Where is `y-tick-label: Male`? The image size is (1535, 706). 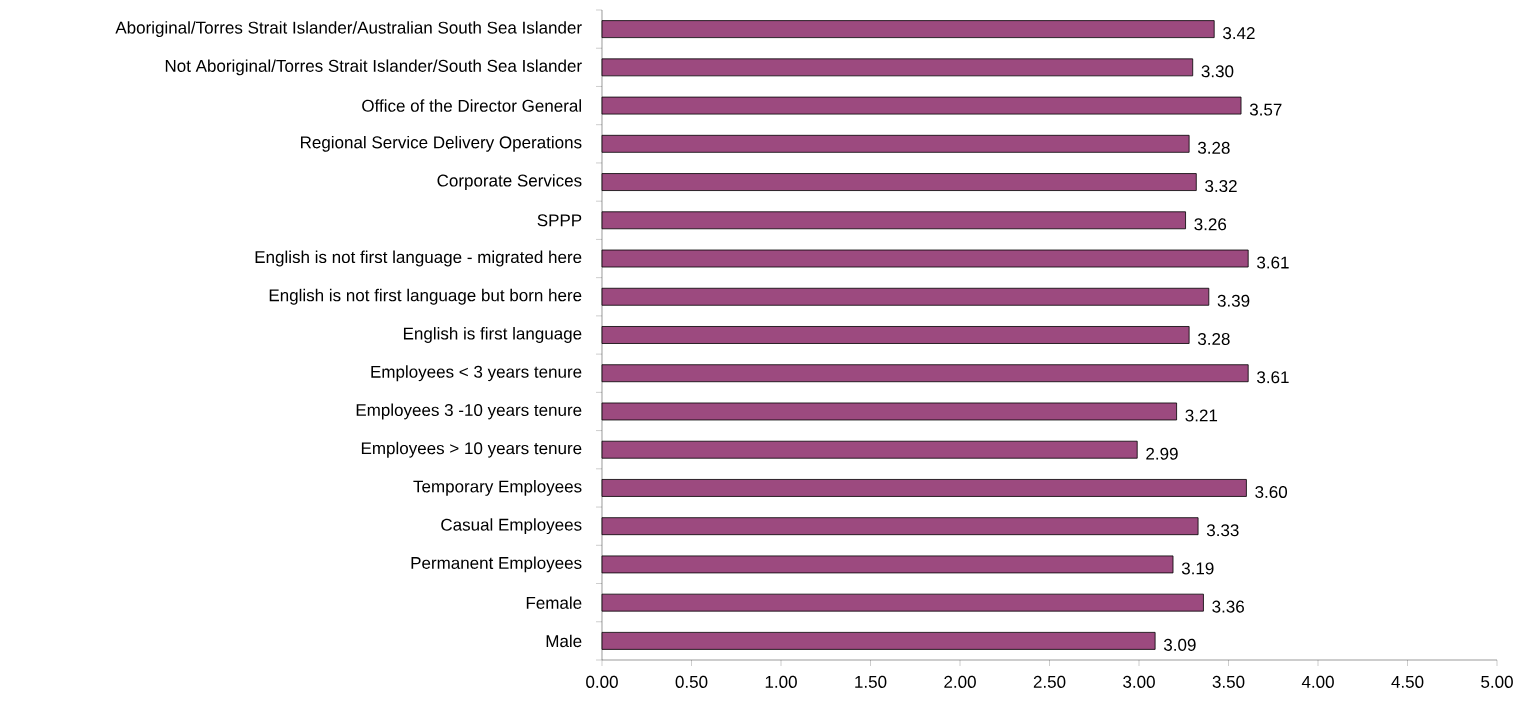
y-tick-label: Male is located at coordinates (564, 641).